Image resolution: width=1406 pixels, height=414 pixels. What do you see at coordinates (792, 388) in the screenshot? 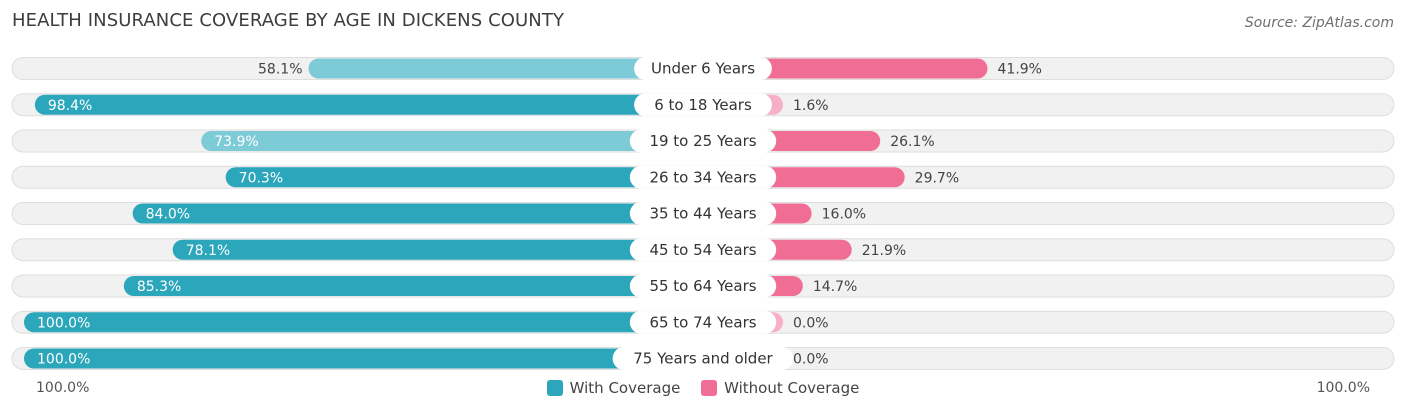
I see `legend-without-label: Without Coverage` at bounding box center [792, 388].